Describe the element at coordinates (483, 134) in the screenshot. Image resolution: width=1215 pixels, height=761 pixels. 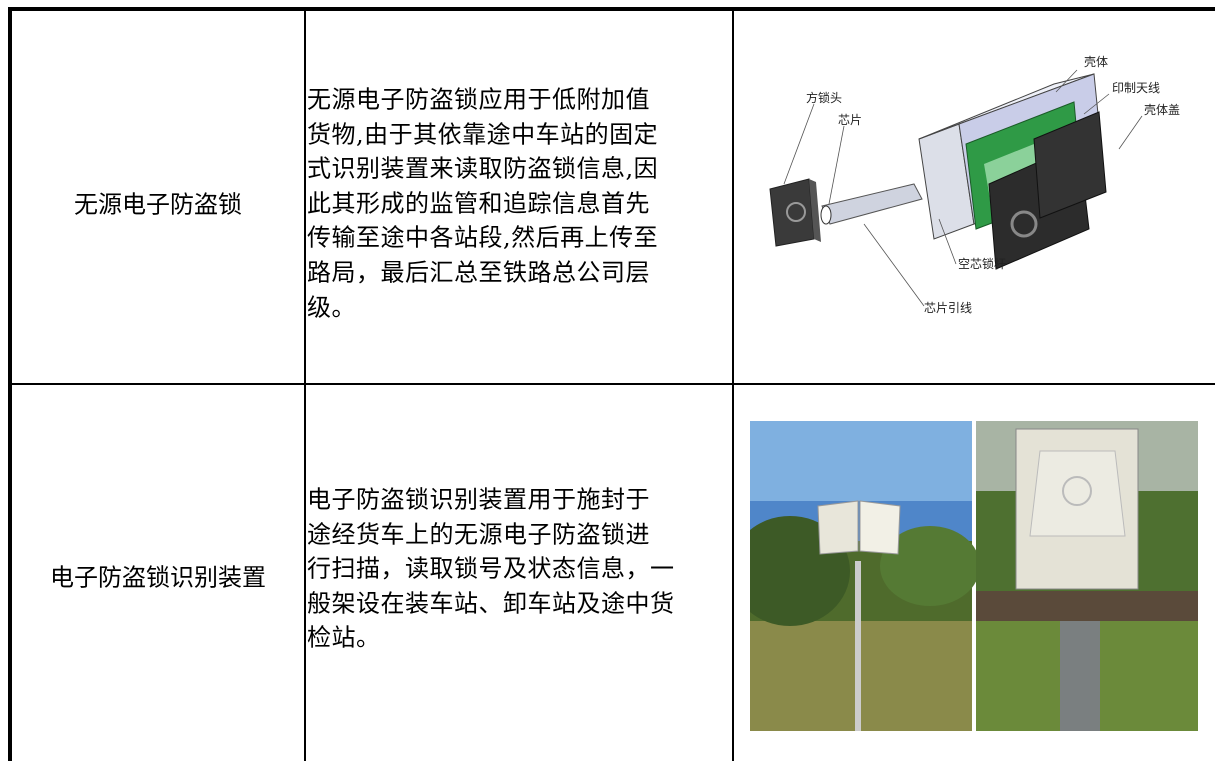
I see `description-line: 货物,由于其依靠途中车站的固定` at that location.